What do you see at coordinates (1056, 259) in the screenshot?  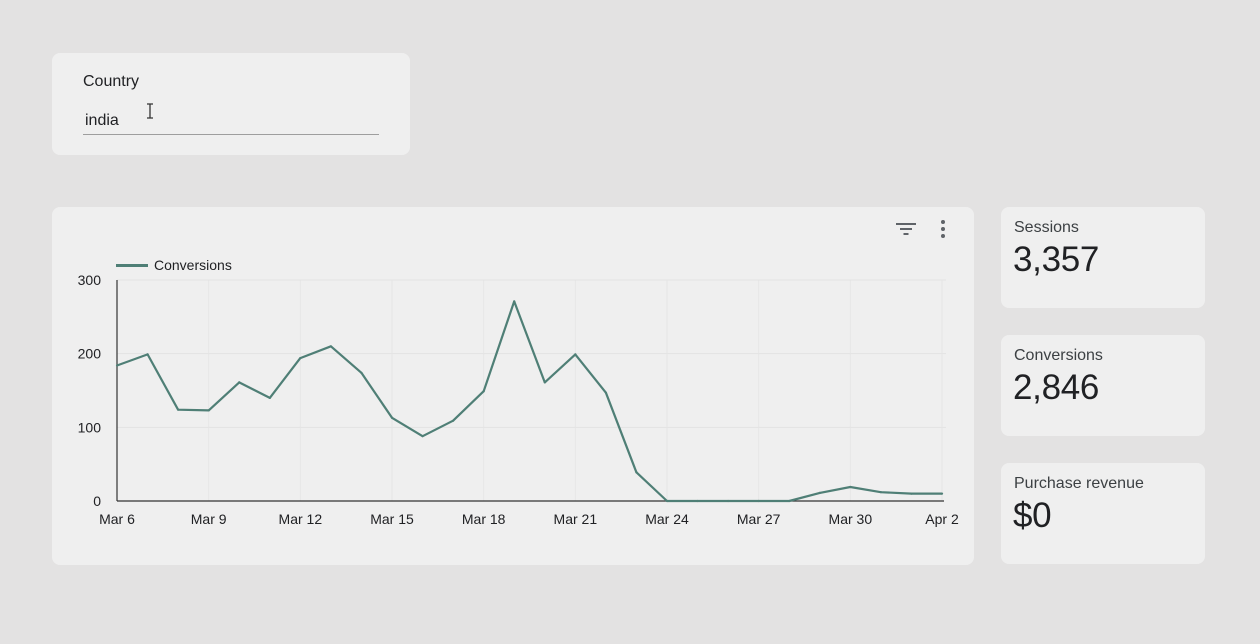 I see `scorecard-value: 3,357` at bounding box center [1056, 259].